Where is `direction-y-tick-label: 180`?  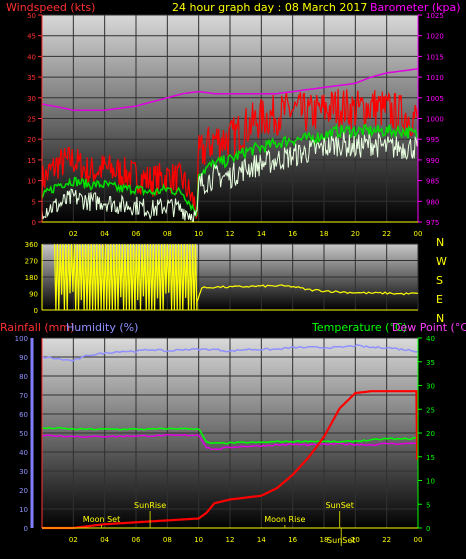
direction-y-tick-label: 180 is located at coordinates (31, 278).